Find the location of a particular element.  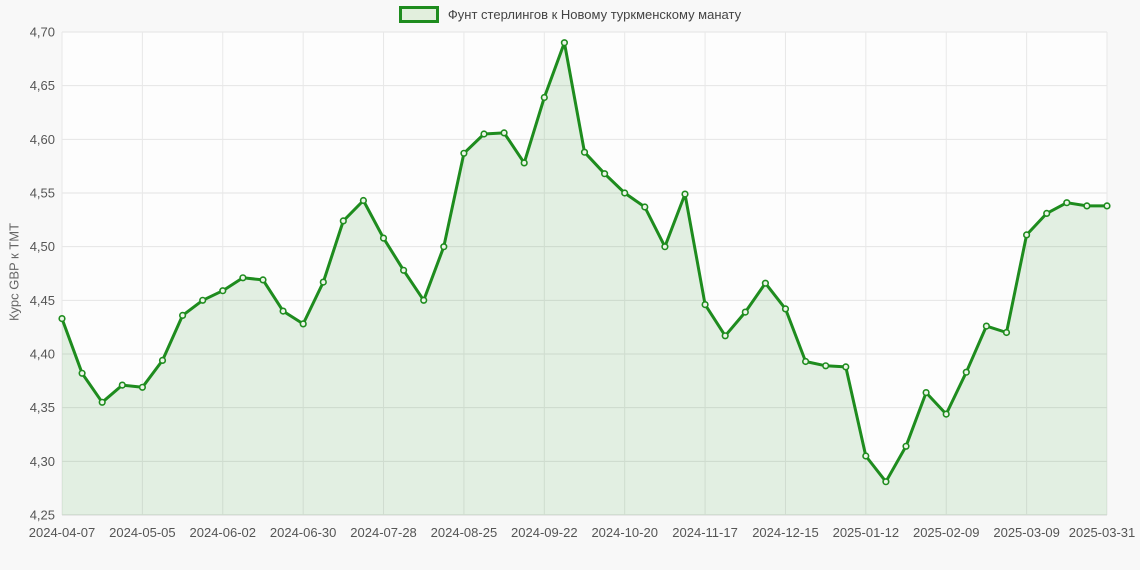

y-tick-label: 4,35 is located at coordinates (42, 407).